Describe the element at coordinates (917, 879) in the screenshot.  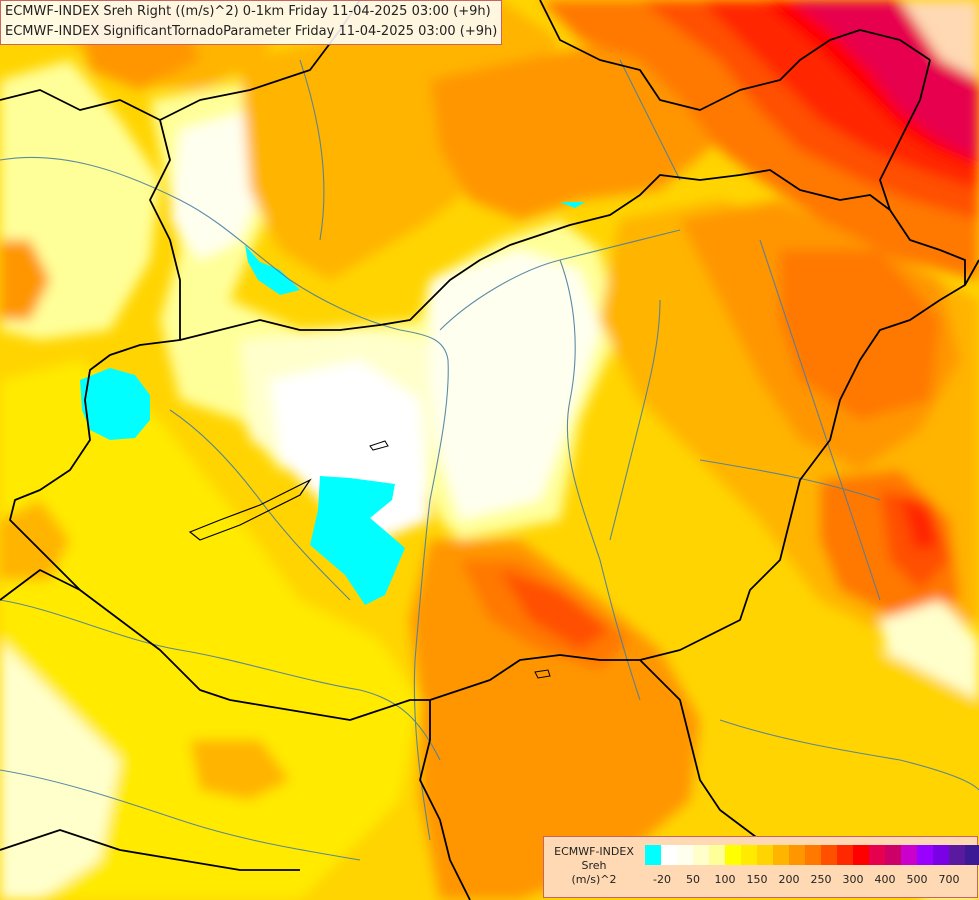
I see `legend-tick-label: 500` at that location.